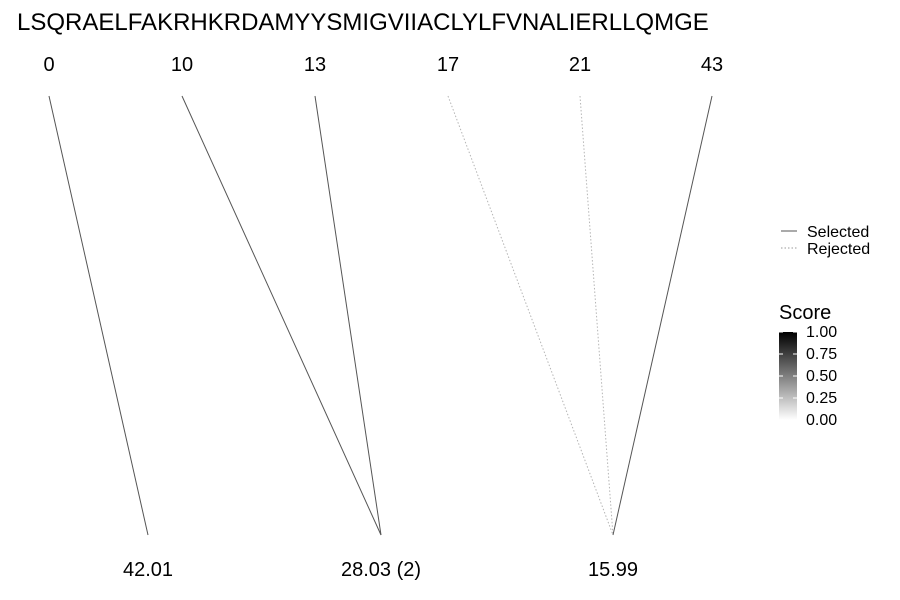  I want to click on legend-rejected-label: Rejected, so click(838, 249).